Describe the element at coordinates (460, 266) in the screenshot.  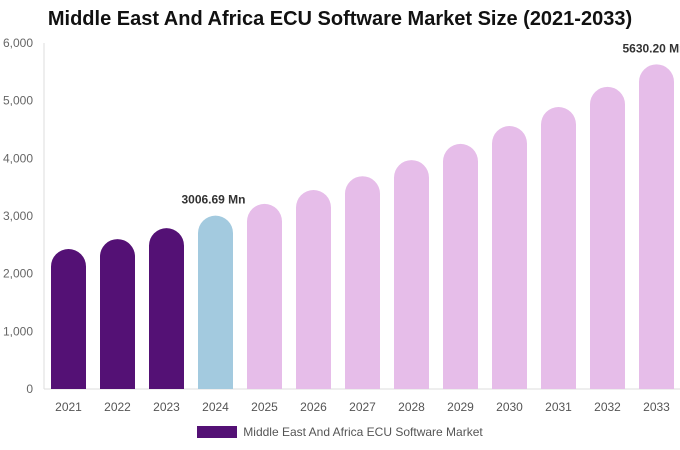
I see `bar-2029` at that location.